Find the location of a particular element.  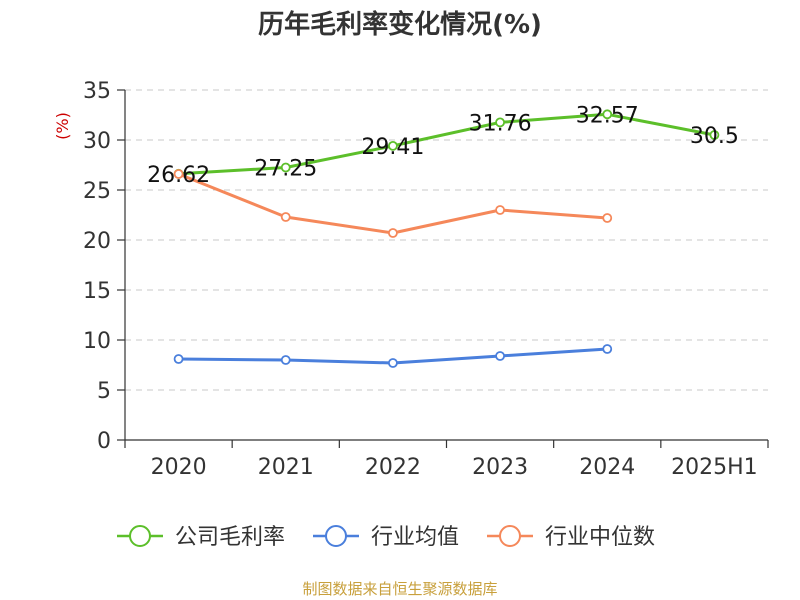

y-tick-label: 5 is located at coordinates (104, 391).